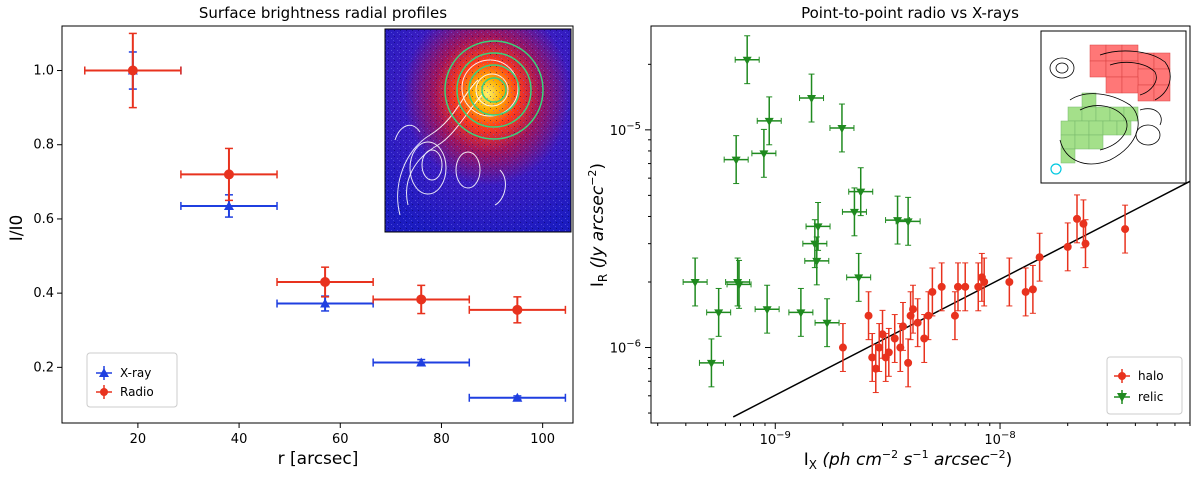  I want to click on legend-radio-label: Radio, so click(137, 392).